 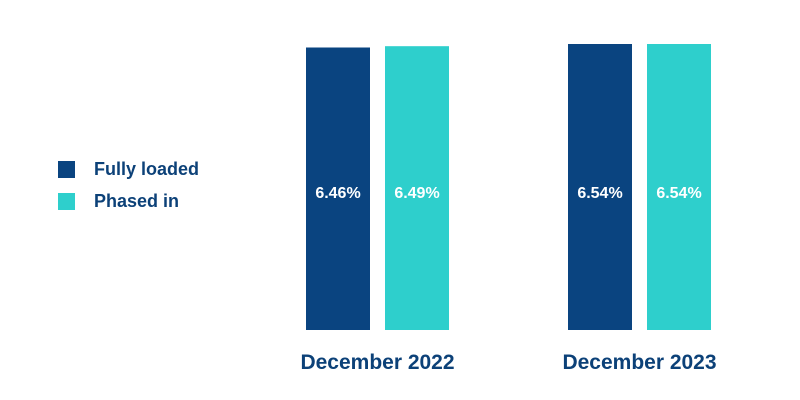 I want to click on legend-item-phased-in: Phased in, so click(x=128, y=201).